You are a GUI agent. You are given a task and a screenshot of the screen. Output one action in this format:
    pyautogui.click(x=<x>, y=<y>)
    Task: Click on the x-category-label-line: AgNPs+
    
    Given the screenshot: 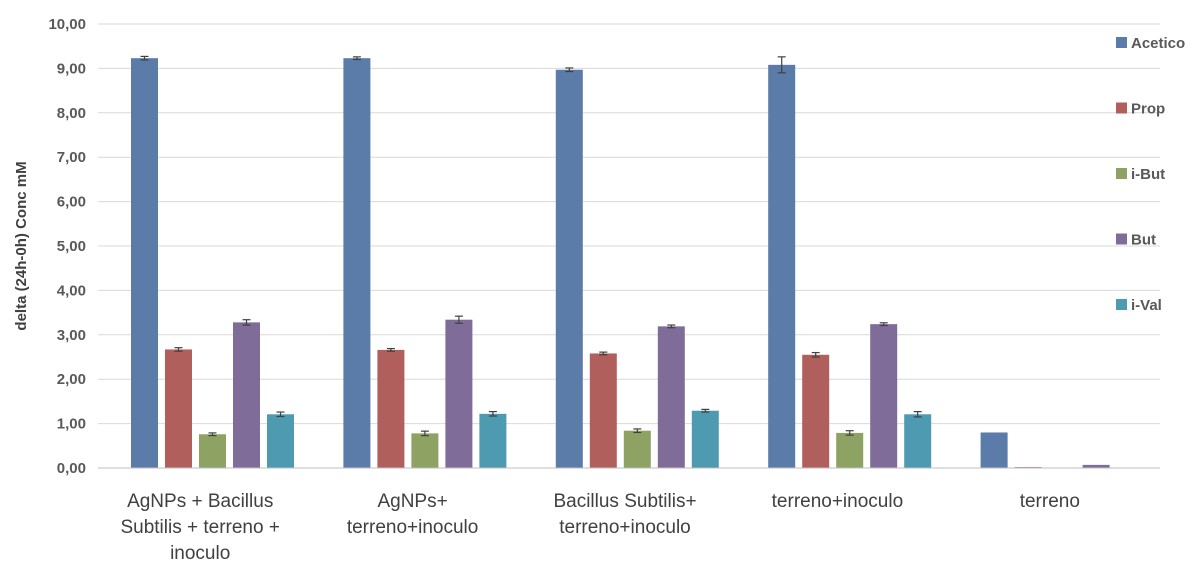 What is the action you would take?
    pyautogui.click(x=412, y=501)
    